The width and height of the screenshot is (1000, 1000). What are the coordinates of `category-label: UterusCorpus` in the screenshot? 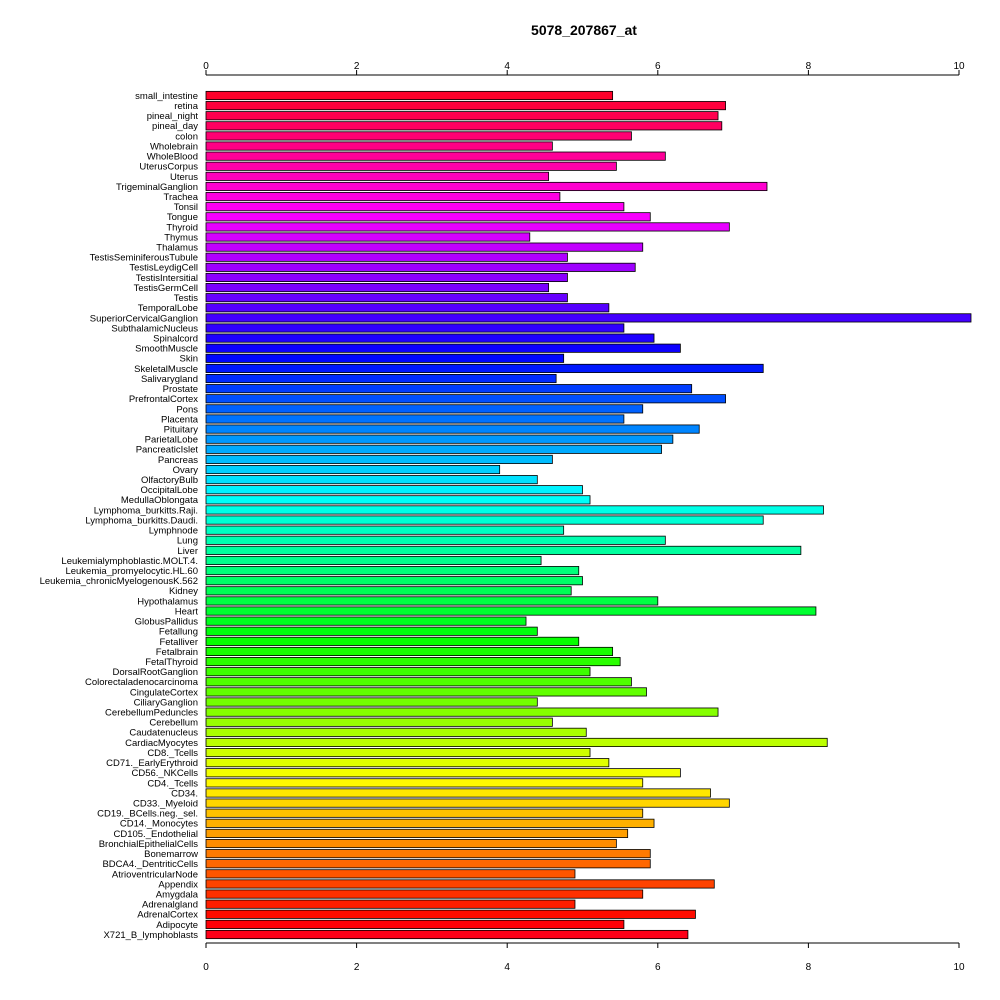 It's located at (168, 167).